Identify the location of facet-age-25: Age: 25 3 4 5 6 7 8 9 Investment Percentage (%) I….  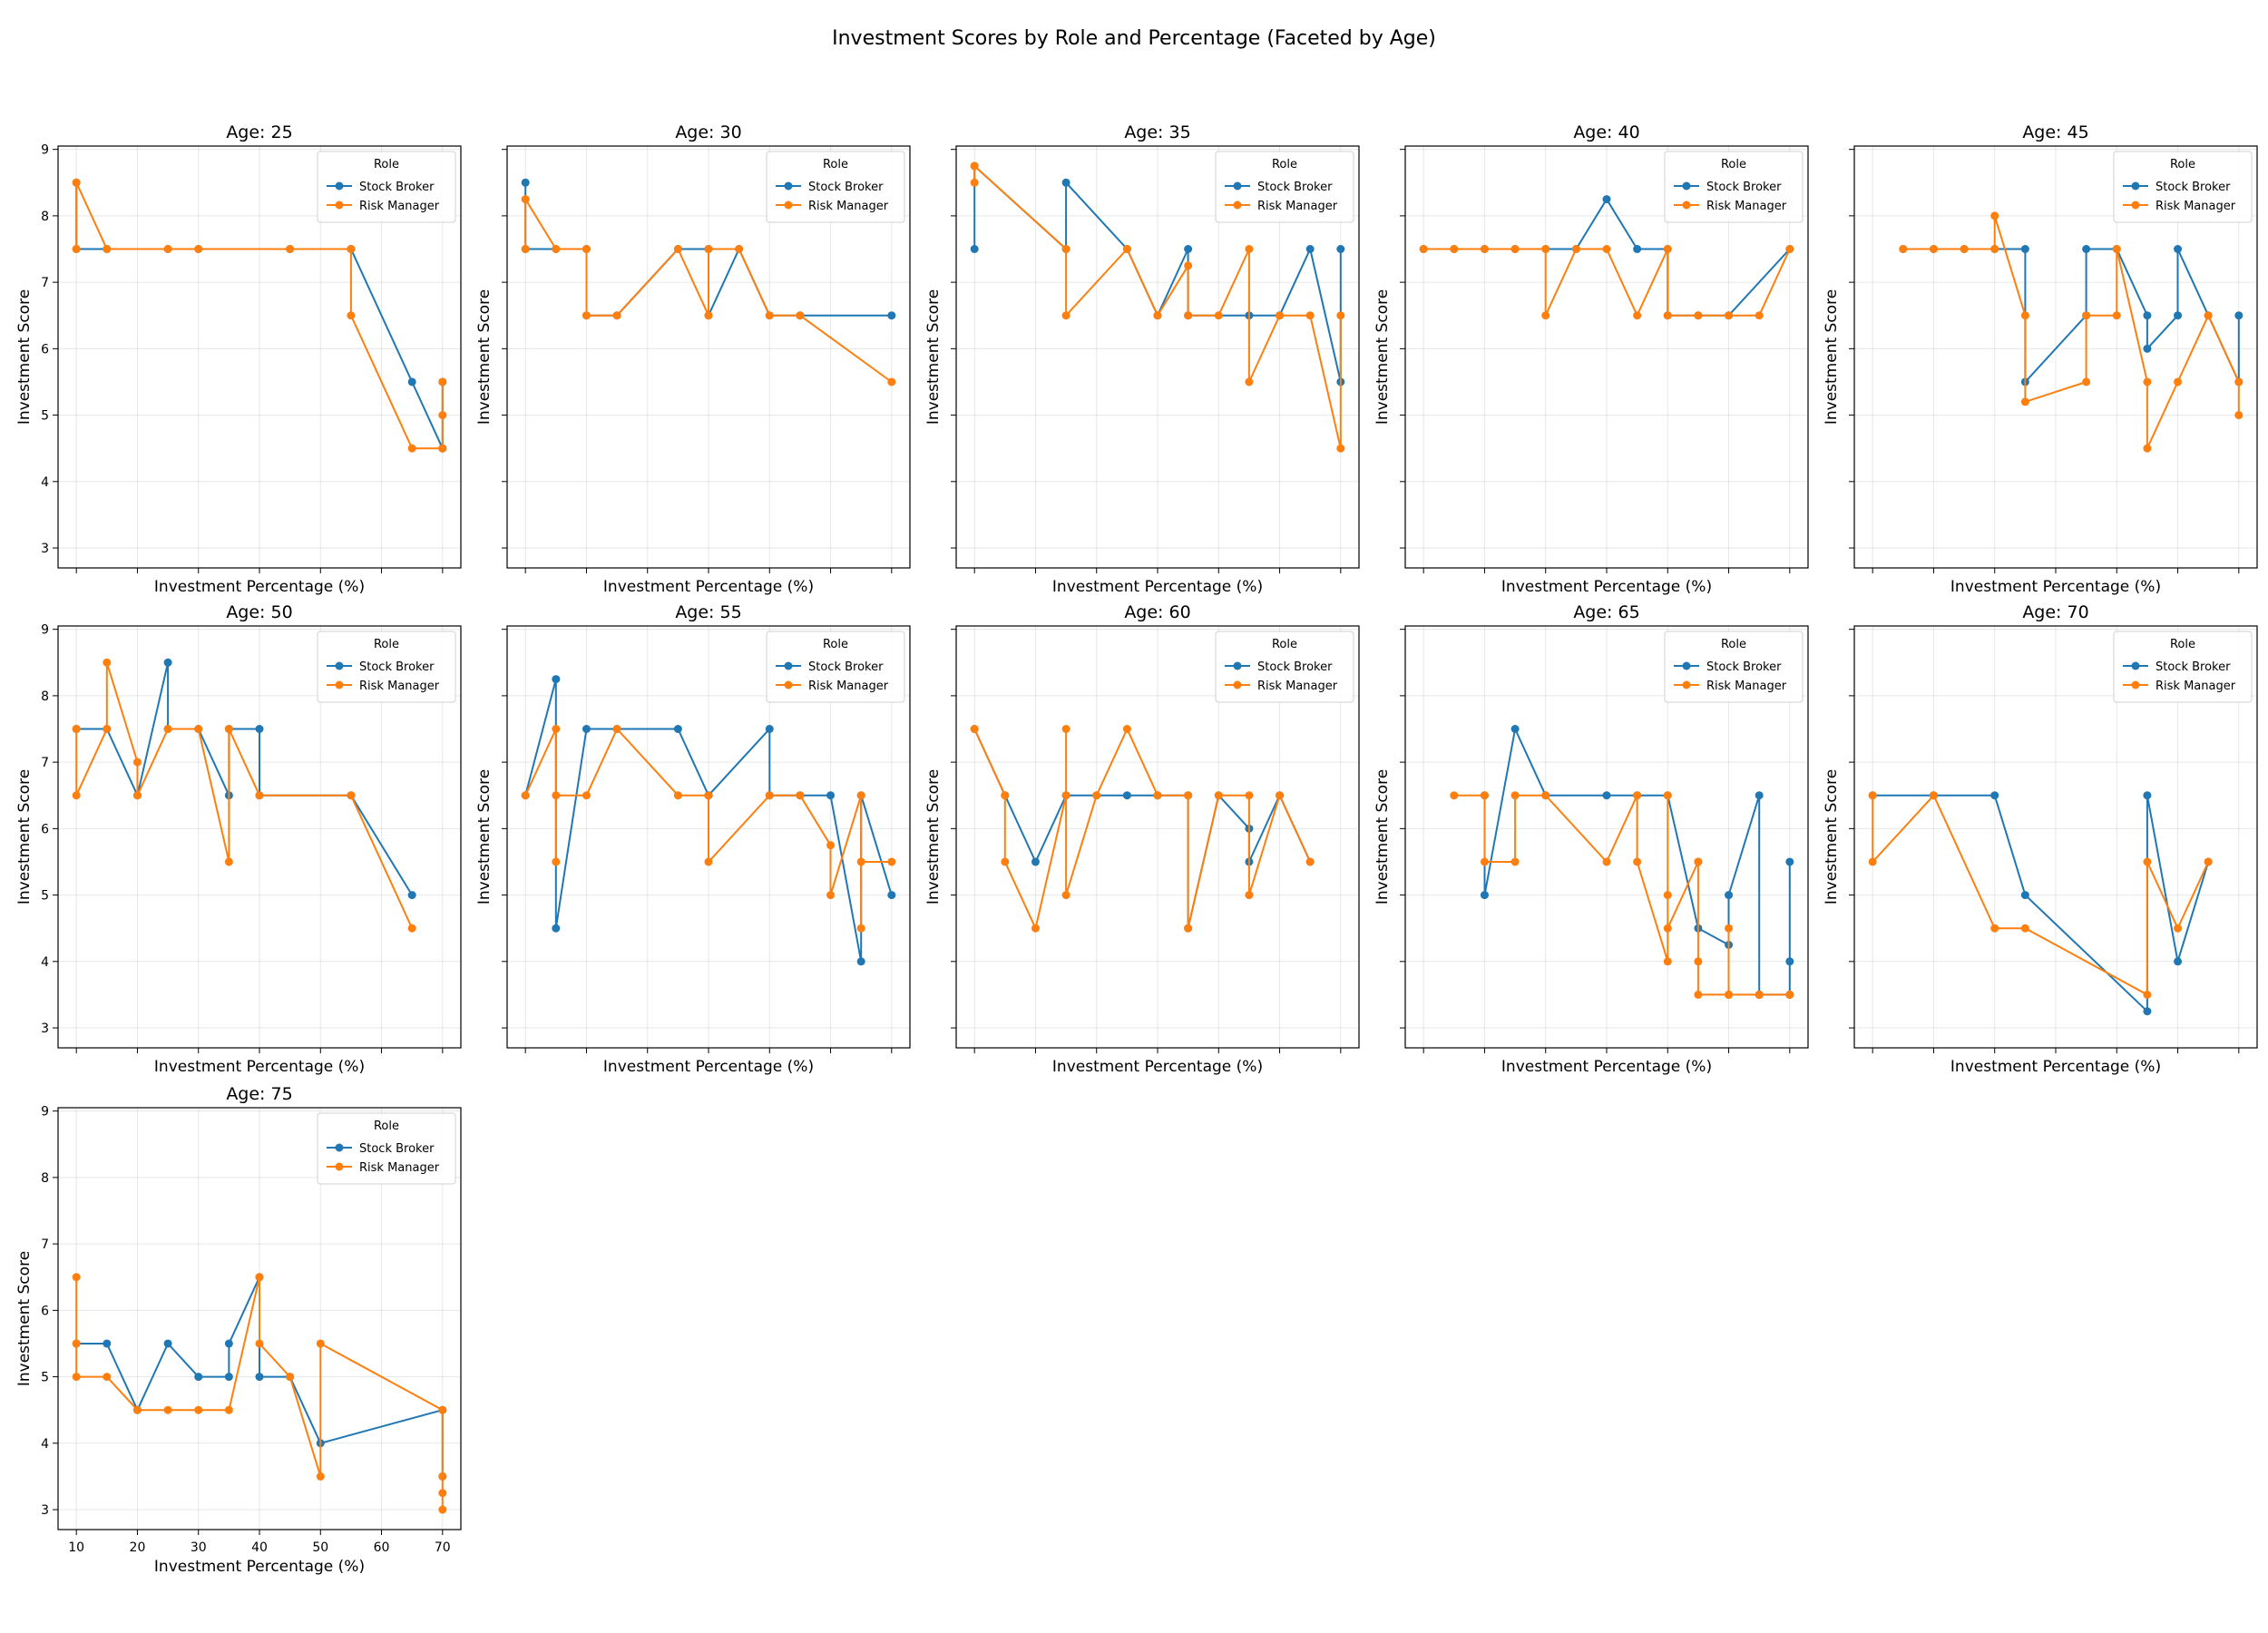
(239, 359).